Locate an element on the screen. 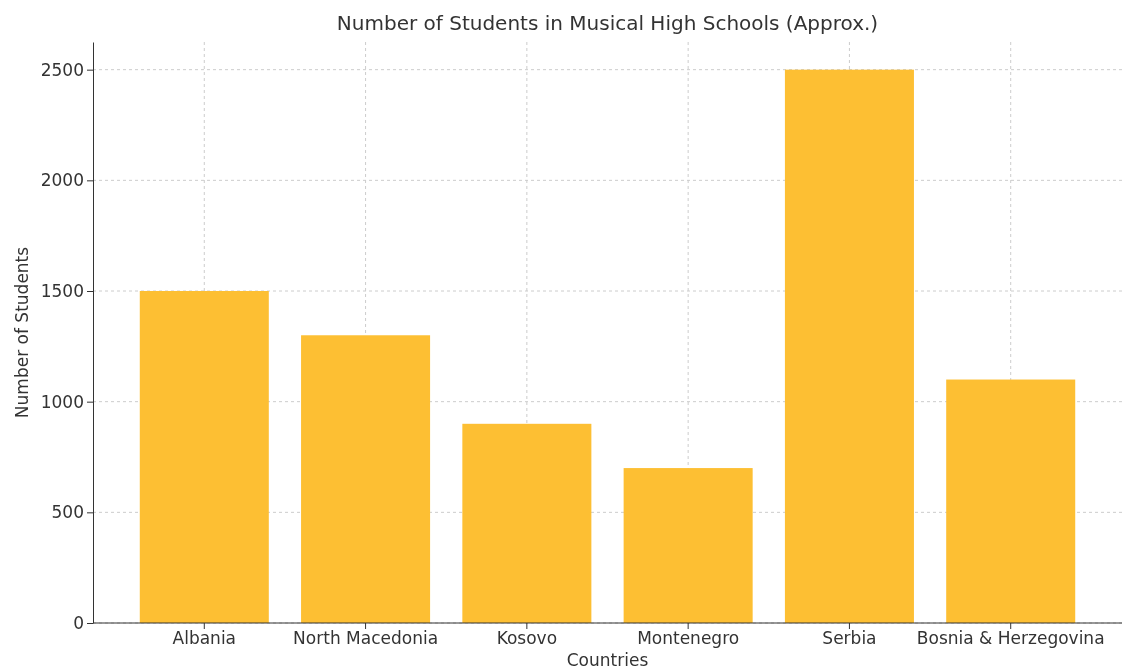 Image resolution: width=1125 pixels, height=670 pixels. x-tick-label: Albania is located at coordinates (204, 638).